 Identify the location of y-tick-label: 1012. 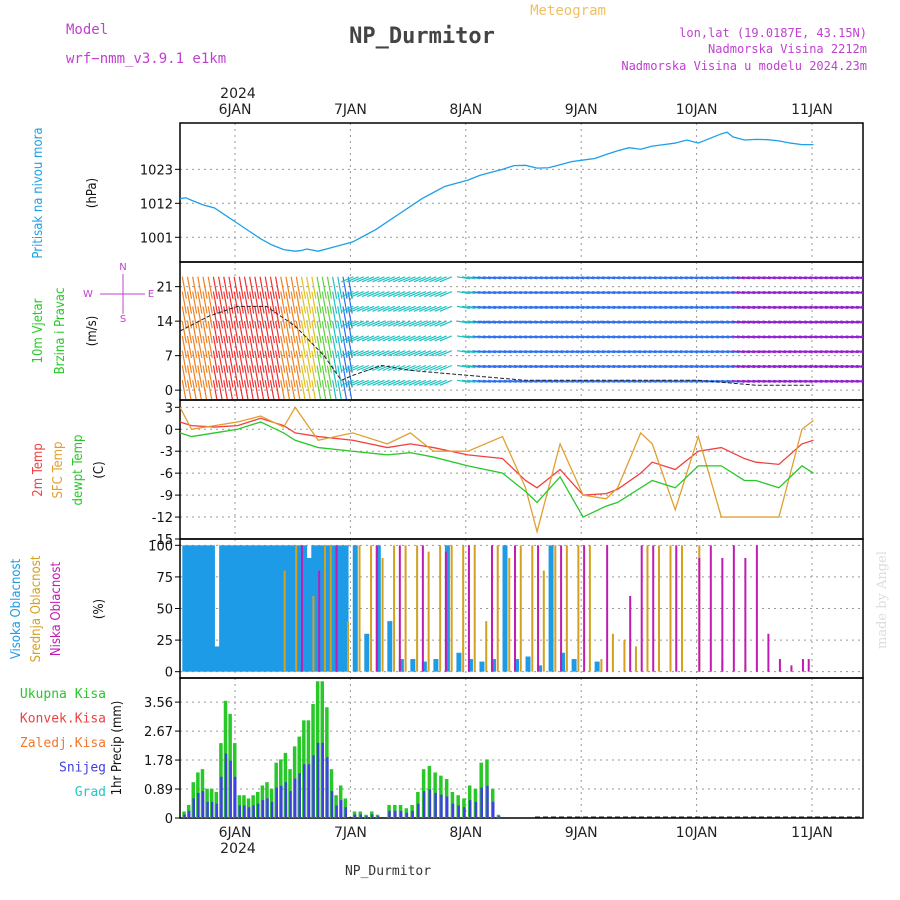
(156, 204).